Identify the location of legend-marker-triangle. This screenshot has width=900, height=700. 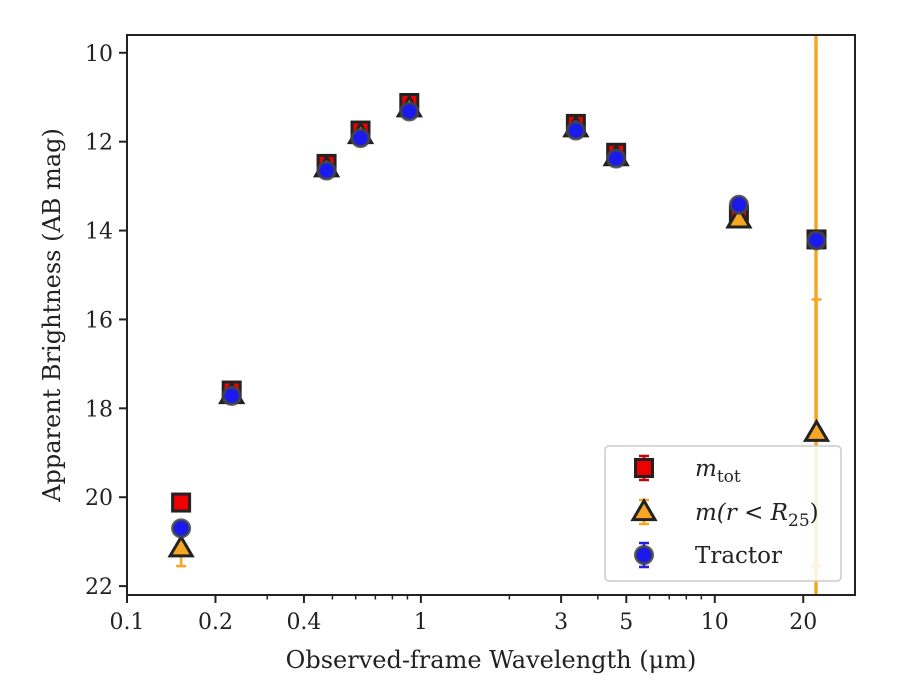
(644, 509).